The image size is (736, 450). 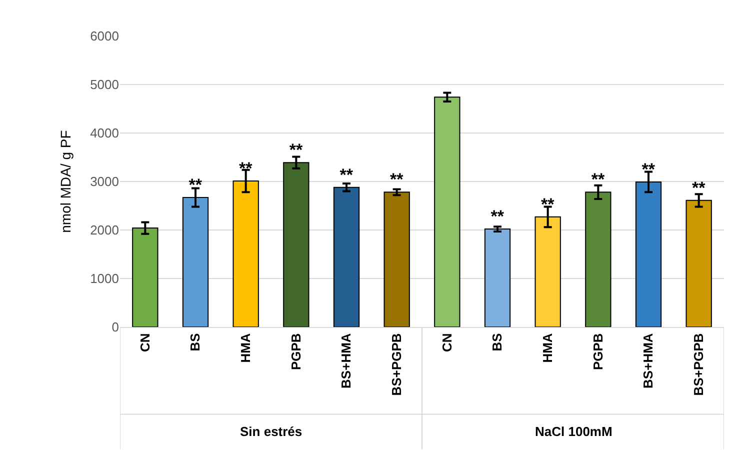 I want to click on text: NaCl 100mM, so click(x=573, y=431).